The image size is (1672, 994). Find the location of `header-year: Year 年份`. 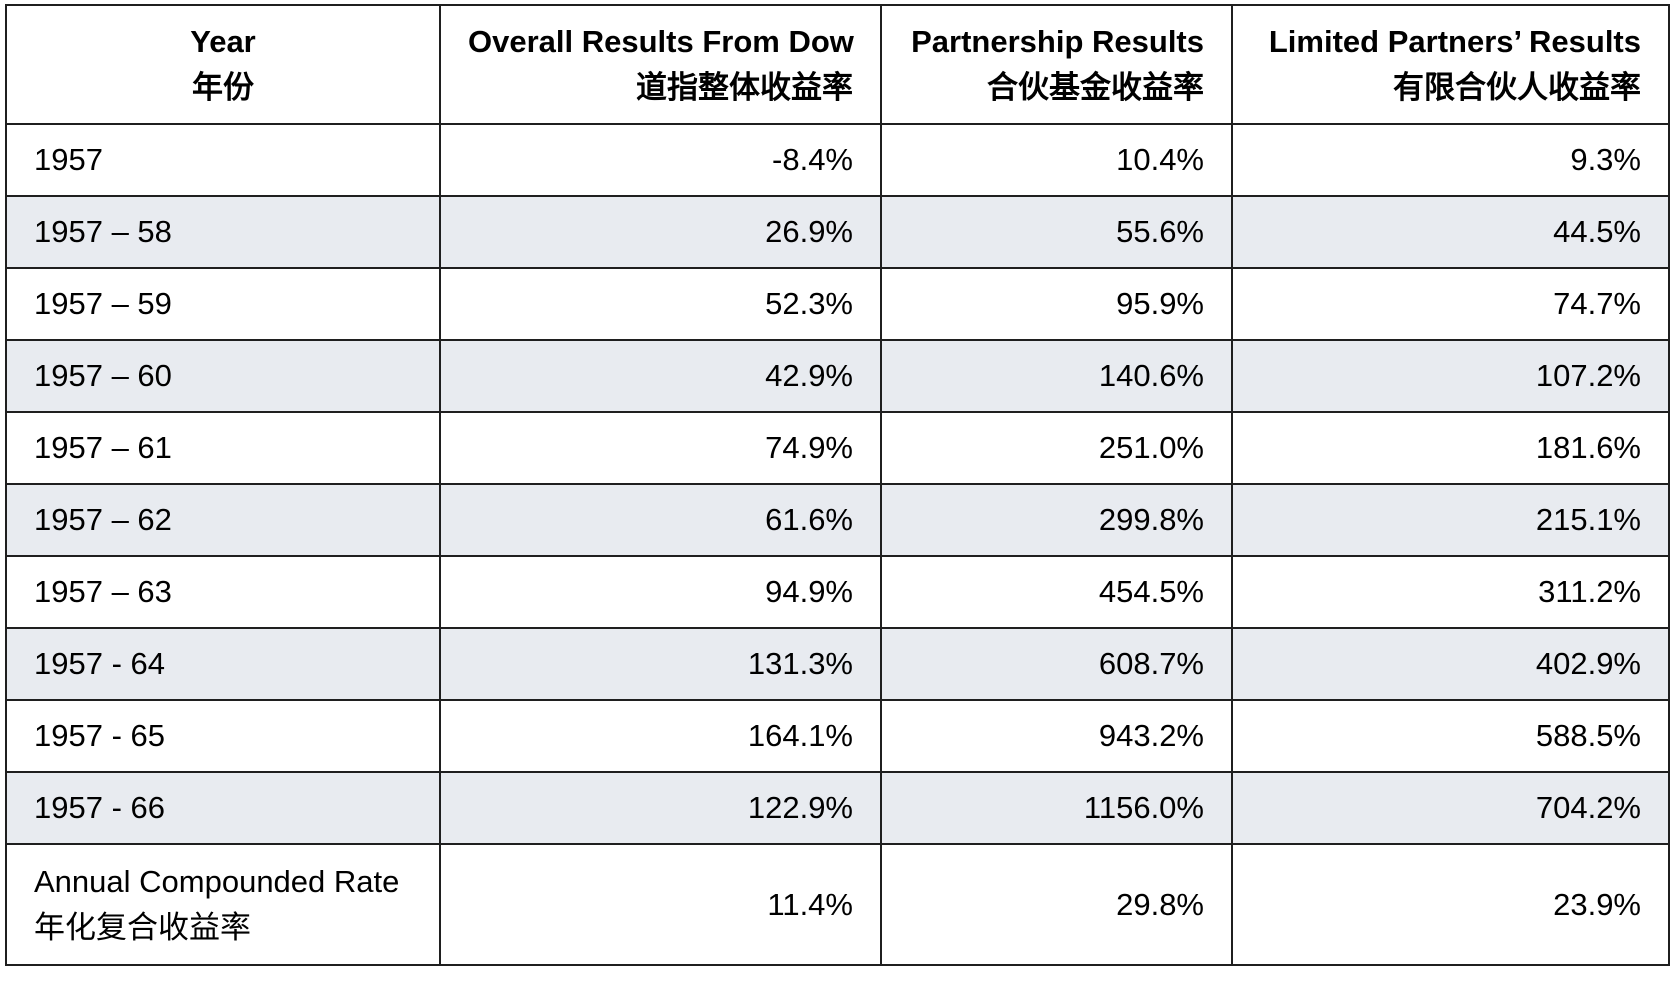

header-year: Year 年份 is located at coordinates (223, 64).